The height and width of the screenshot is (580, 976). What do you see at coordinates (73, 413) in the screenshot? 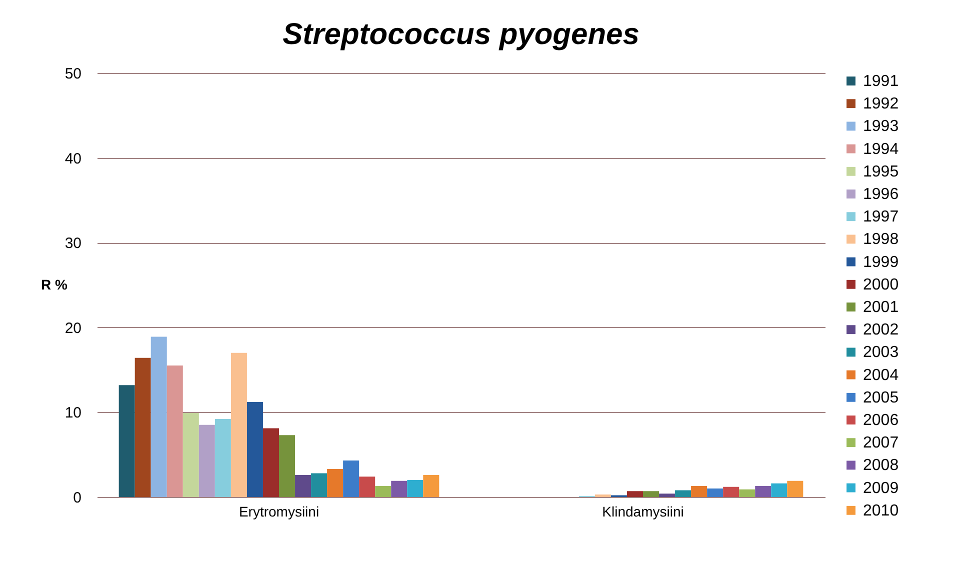
I see `y-tick-label: 10` at bounding box center [73, 413].